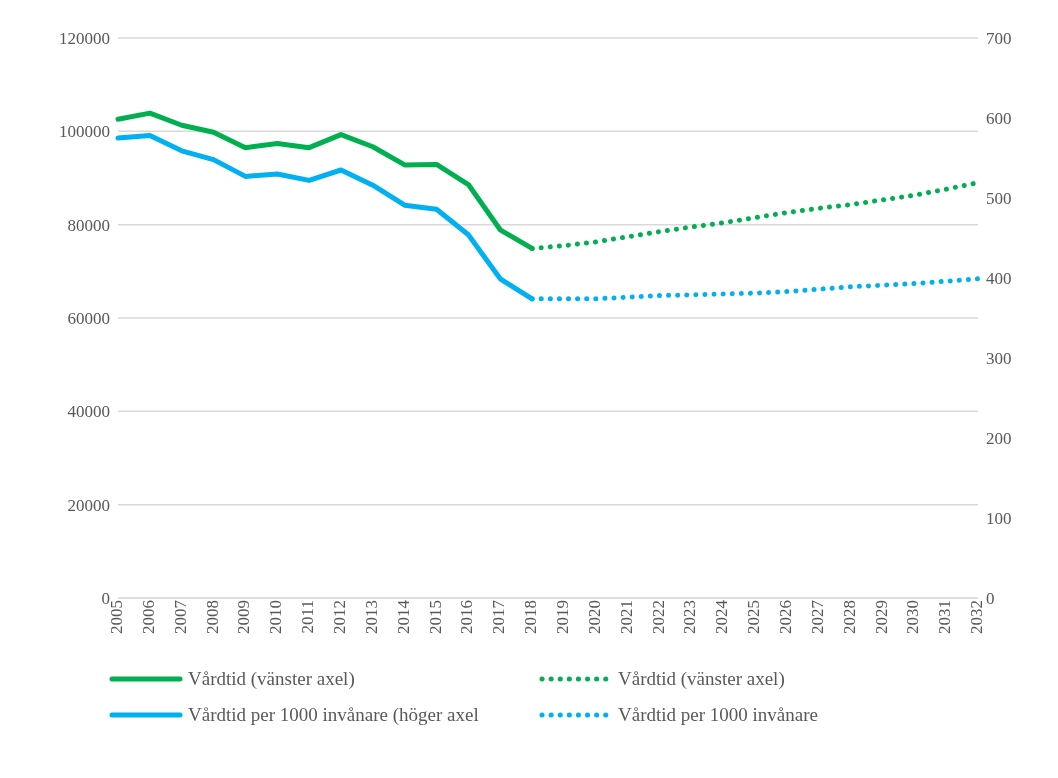 This screenshot has height=778, width=1058. I want to click on x-tick-label: 2012, so click(340, 617).